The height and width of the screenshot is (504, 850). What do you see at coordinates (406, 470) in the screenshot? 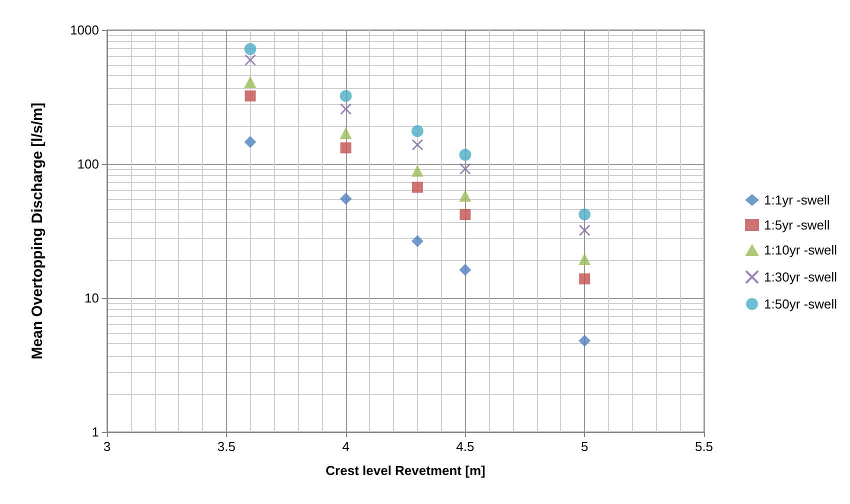
I see `x-axis-title: Crest level Revetment [m]` at bounding box center [406, 470].